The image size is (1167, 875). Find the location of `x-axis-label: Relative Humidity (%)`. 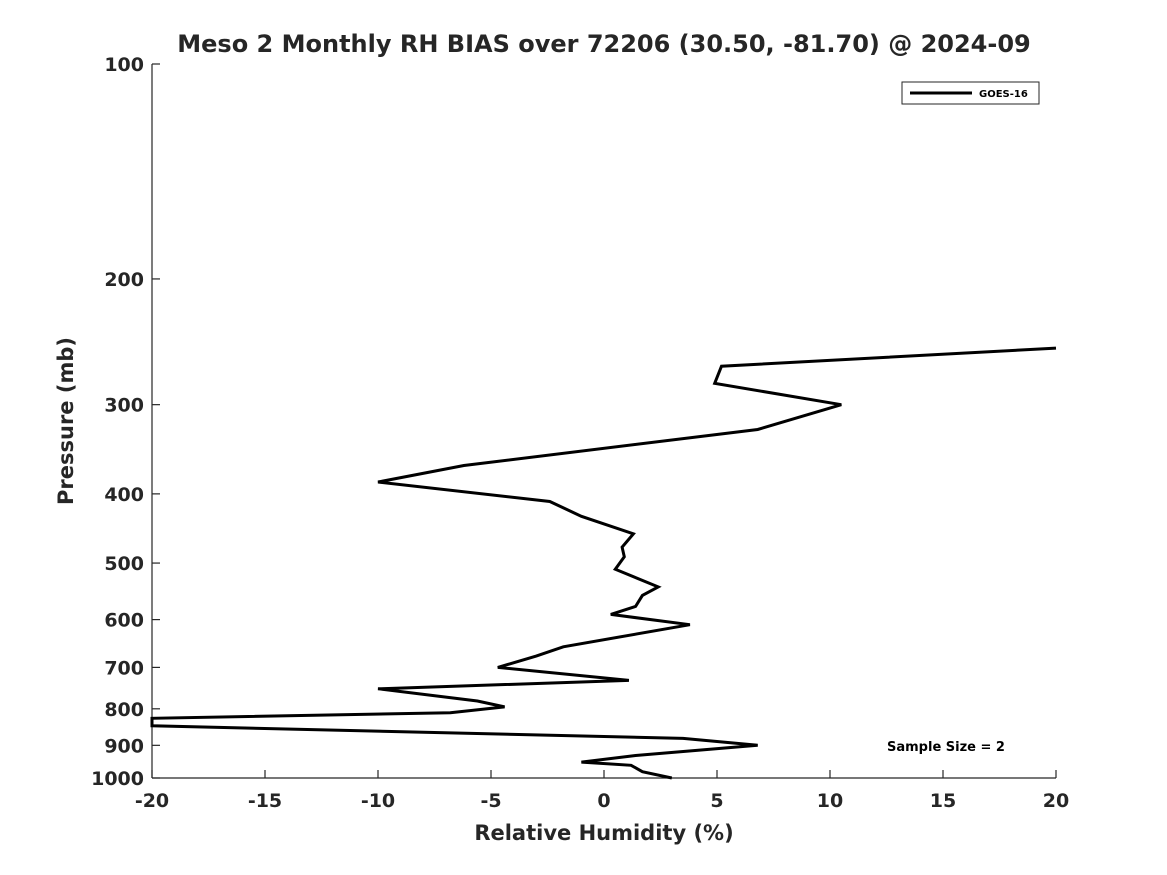

x-axis-label: Relative Humidity (%) is located at coordinates (603, 833).